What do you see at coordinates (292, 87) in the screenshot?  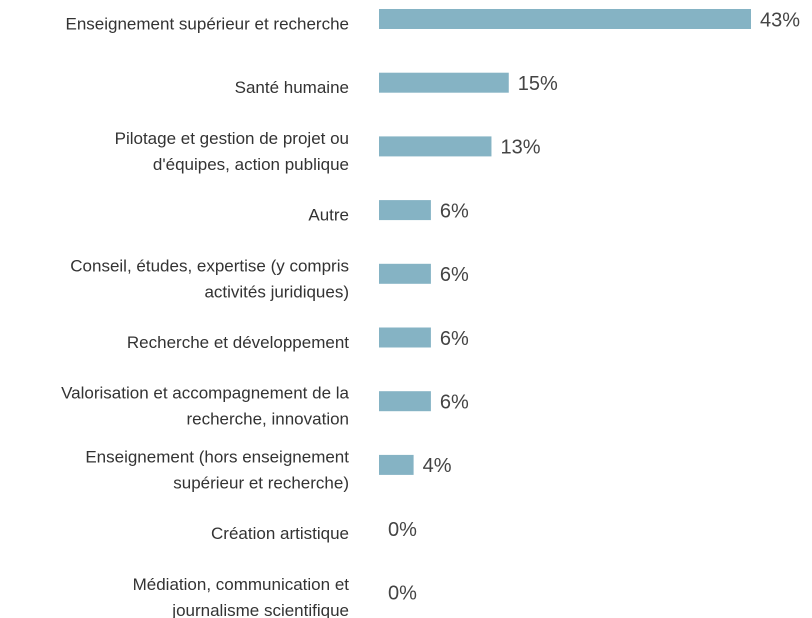 I see `category-label: Santé humaine` at bounding box center [292, 87].